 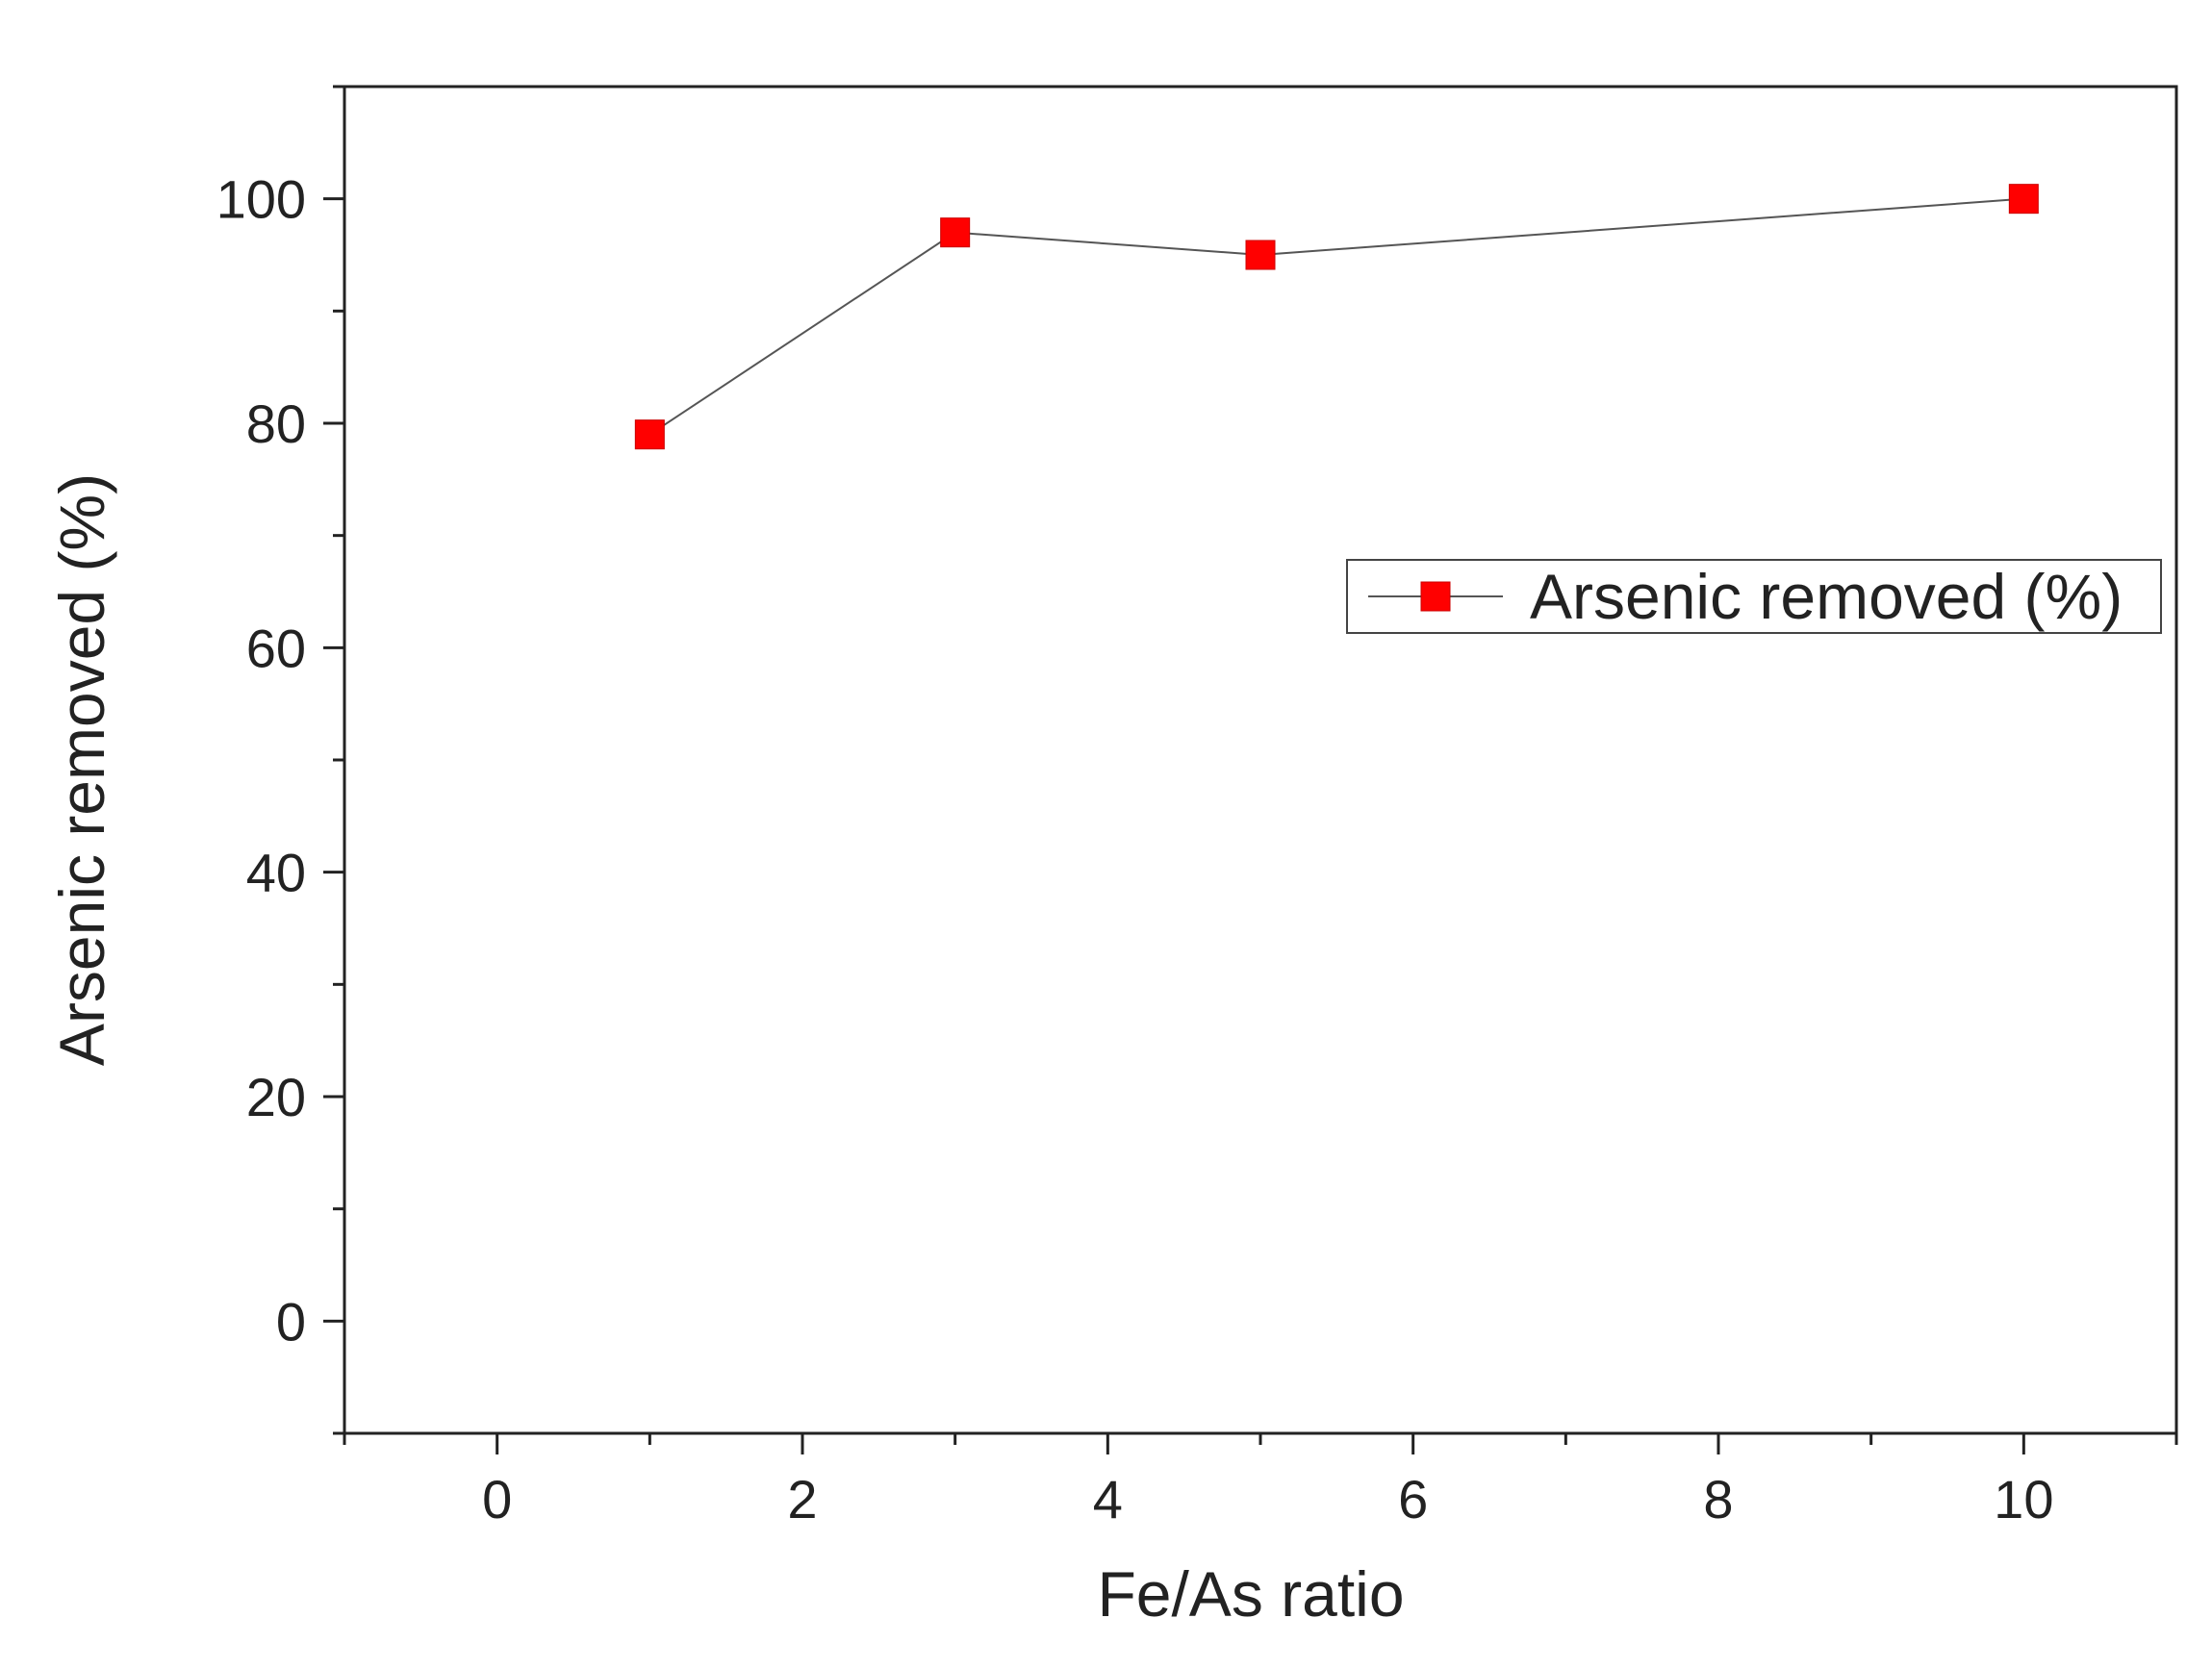 I want to click on y-tick-label: 80, so click(x=276, y=423).